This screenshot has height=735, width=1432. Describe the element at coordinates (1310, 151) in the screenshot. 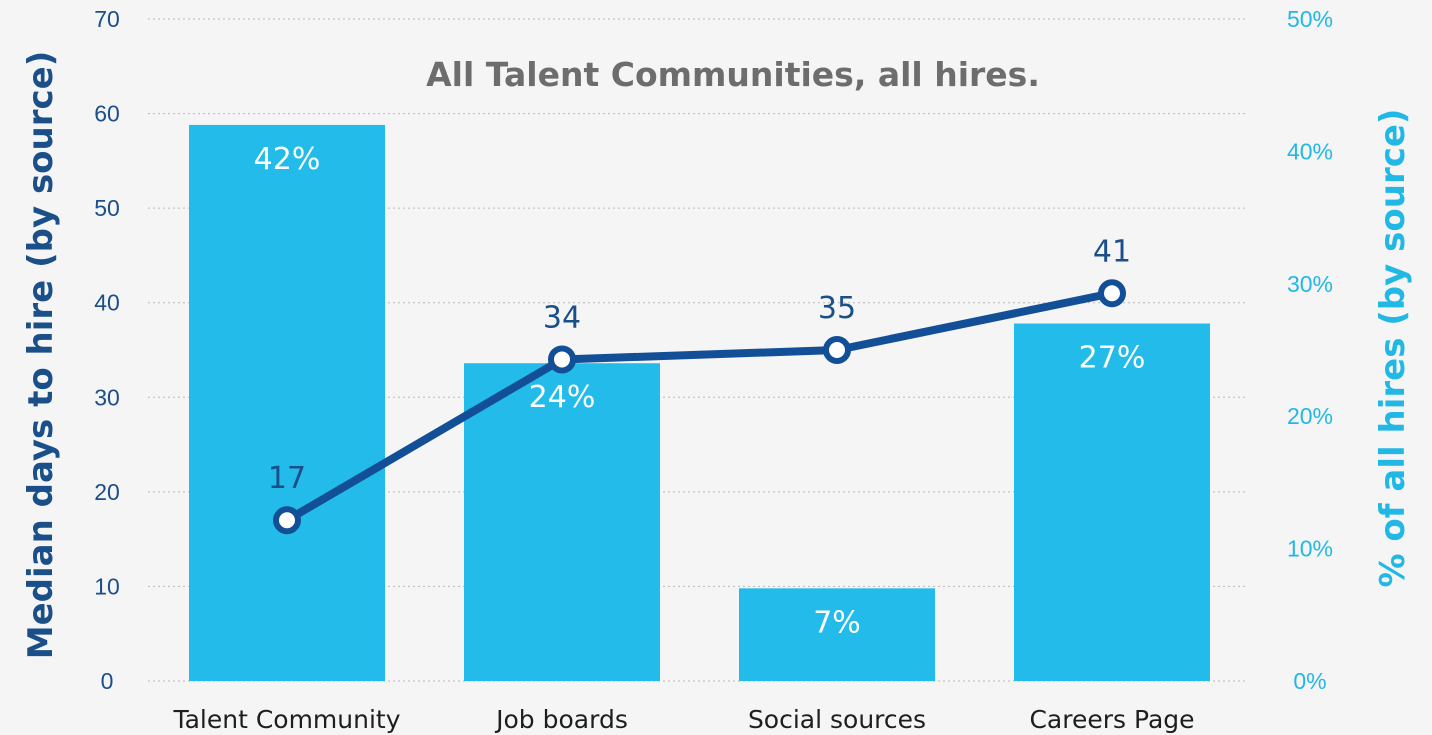

I see `right-tick-label: 40%` at that location.